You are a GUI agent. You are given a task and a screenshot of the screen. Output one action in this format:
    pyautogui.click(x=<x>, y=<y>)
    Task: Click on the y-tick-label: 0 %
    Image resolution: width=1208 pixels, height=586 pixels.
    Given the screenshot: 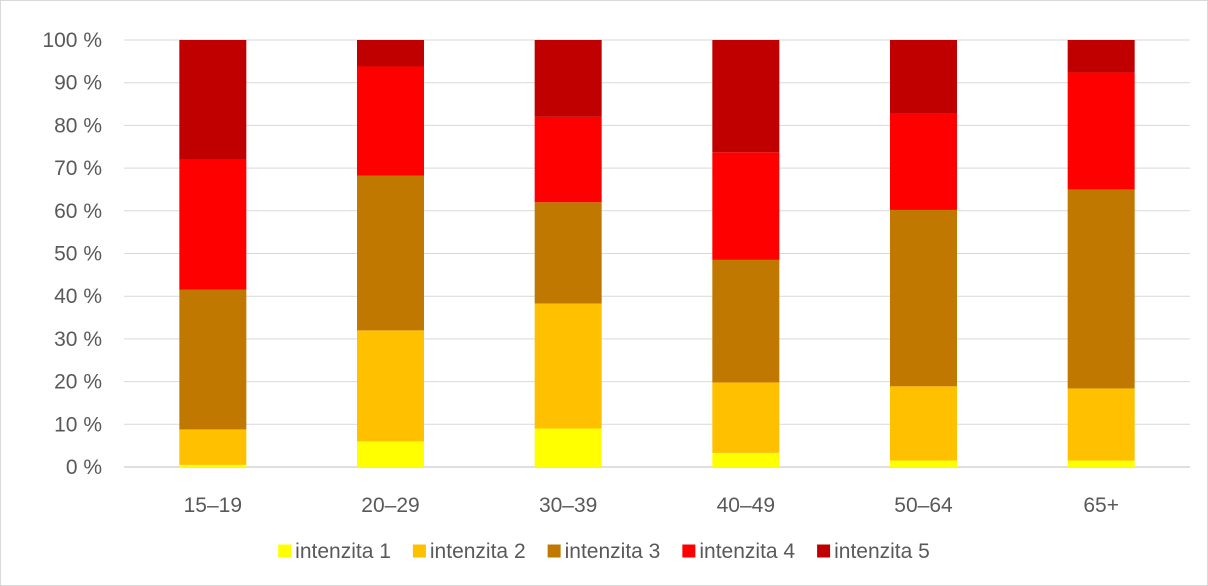 What is the action you would take?
    pyautogui.click(x=84, y=467)
    